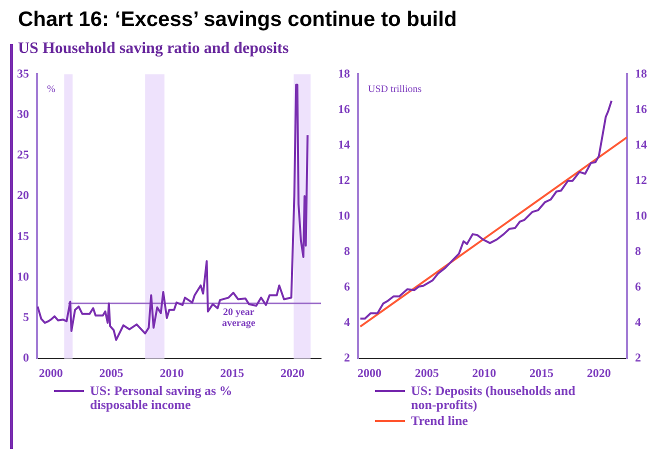 This screenshot has width=659, height=457. I want to click on y2-tick-label: 12, so click(641, 179).